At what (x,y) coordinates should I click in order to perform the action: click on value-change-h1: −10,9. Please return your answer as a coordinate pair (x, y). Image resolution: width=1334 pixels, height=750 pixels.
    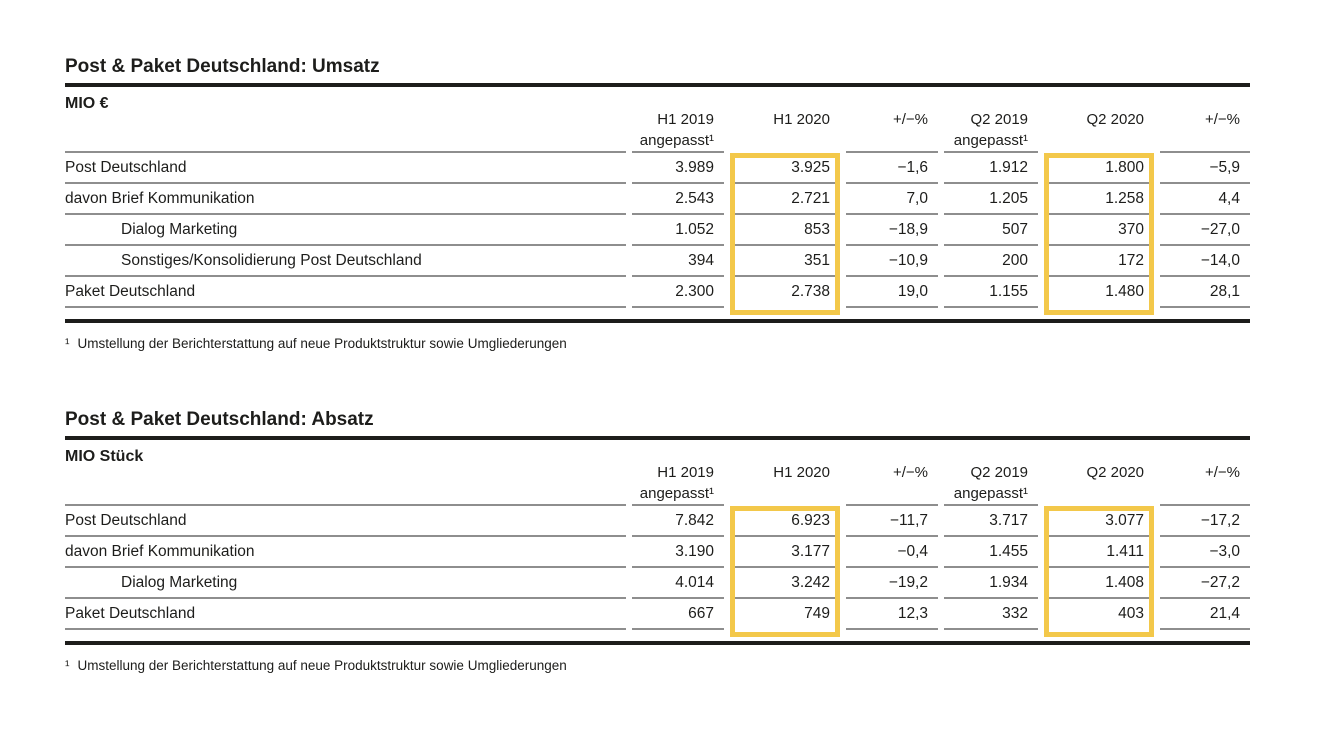
    Looking at the image, I should click on (892, 261).